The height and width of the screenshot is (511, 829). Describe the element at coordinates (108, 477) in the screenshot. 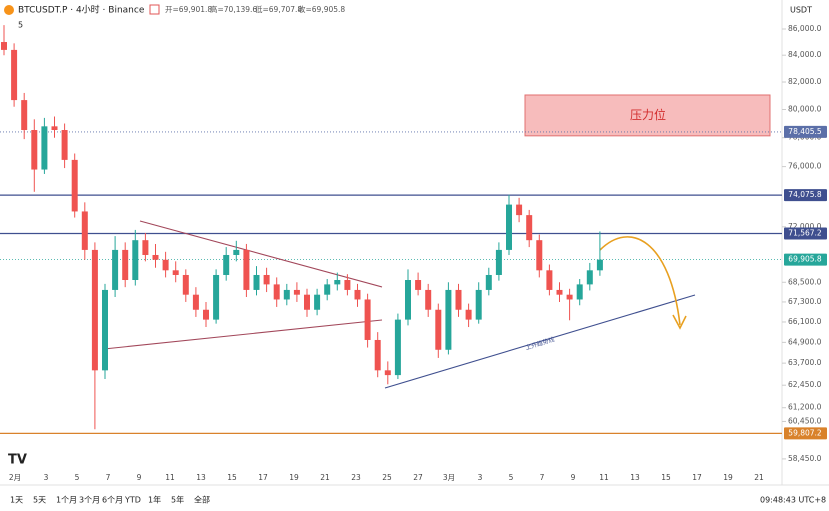

I see `x-tick-label: 7` at that location.